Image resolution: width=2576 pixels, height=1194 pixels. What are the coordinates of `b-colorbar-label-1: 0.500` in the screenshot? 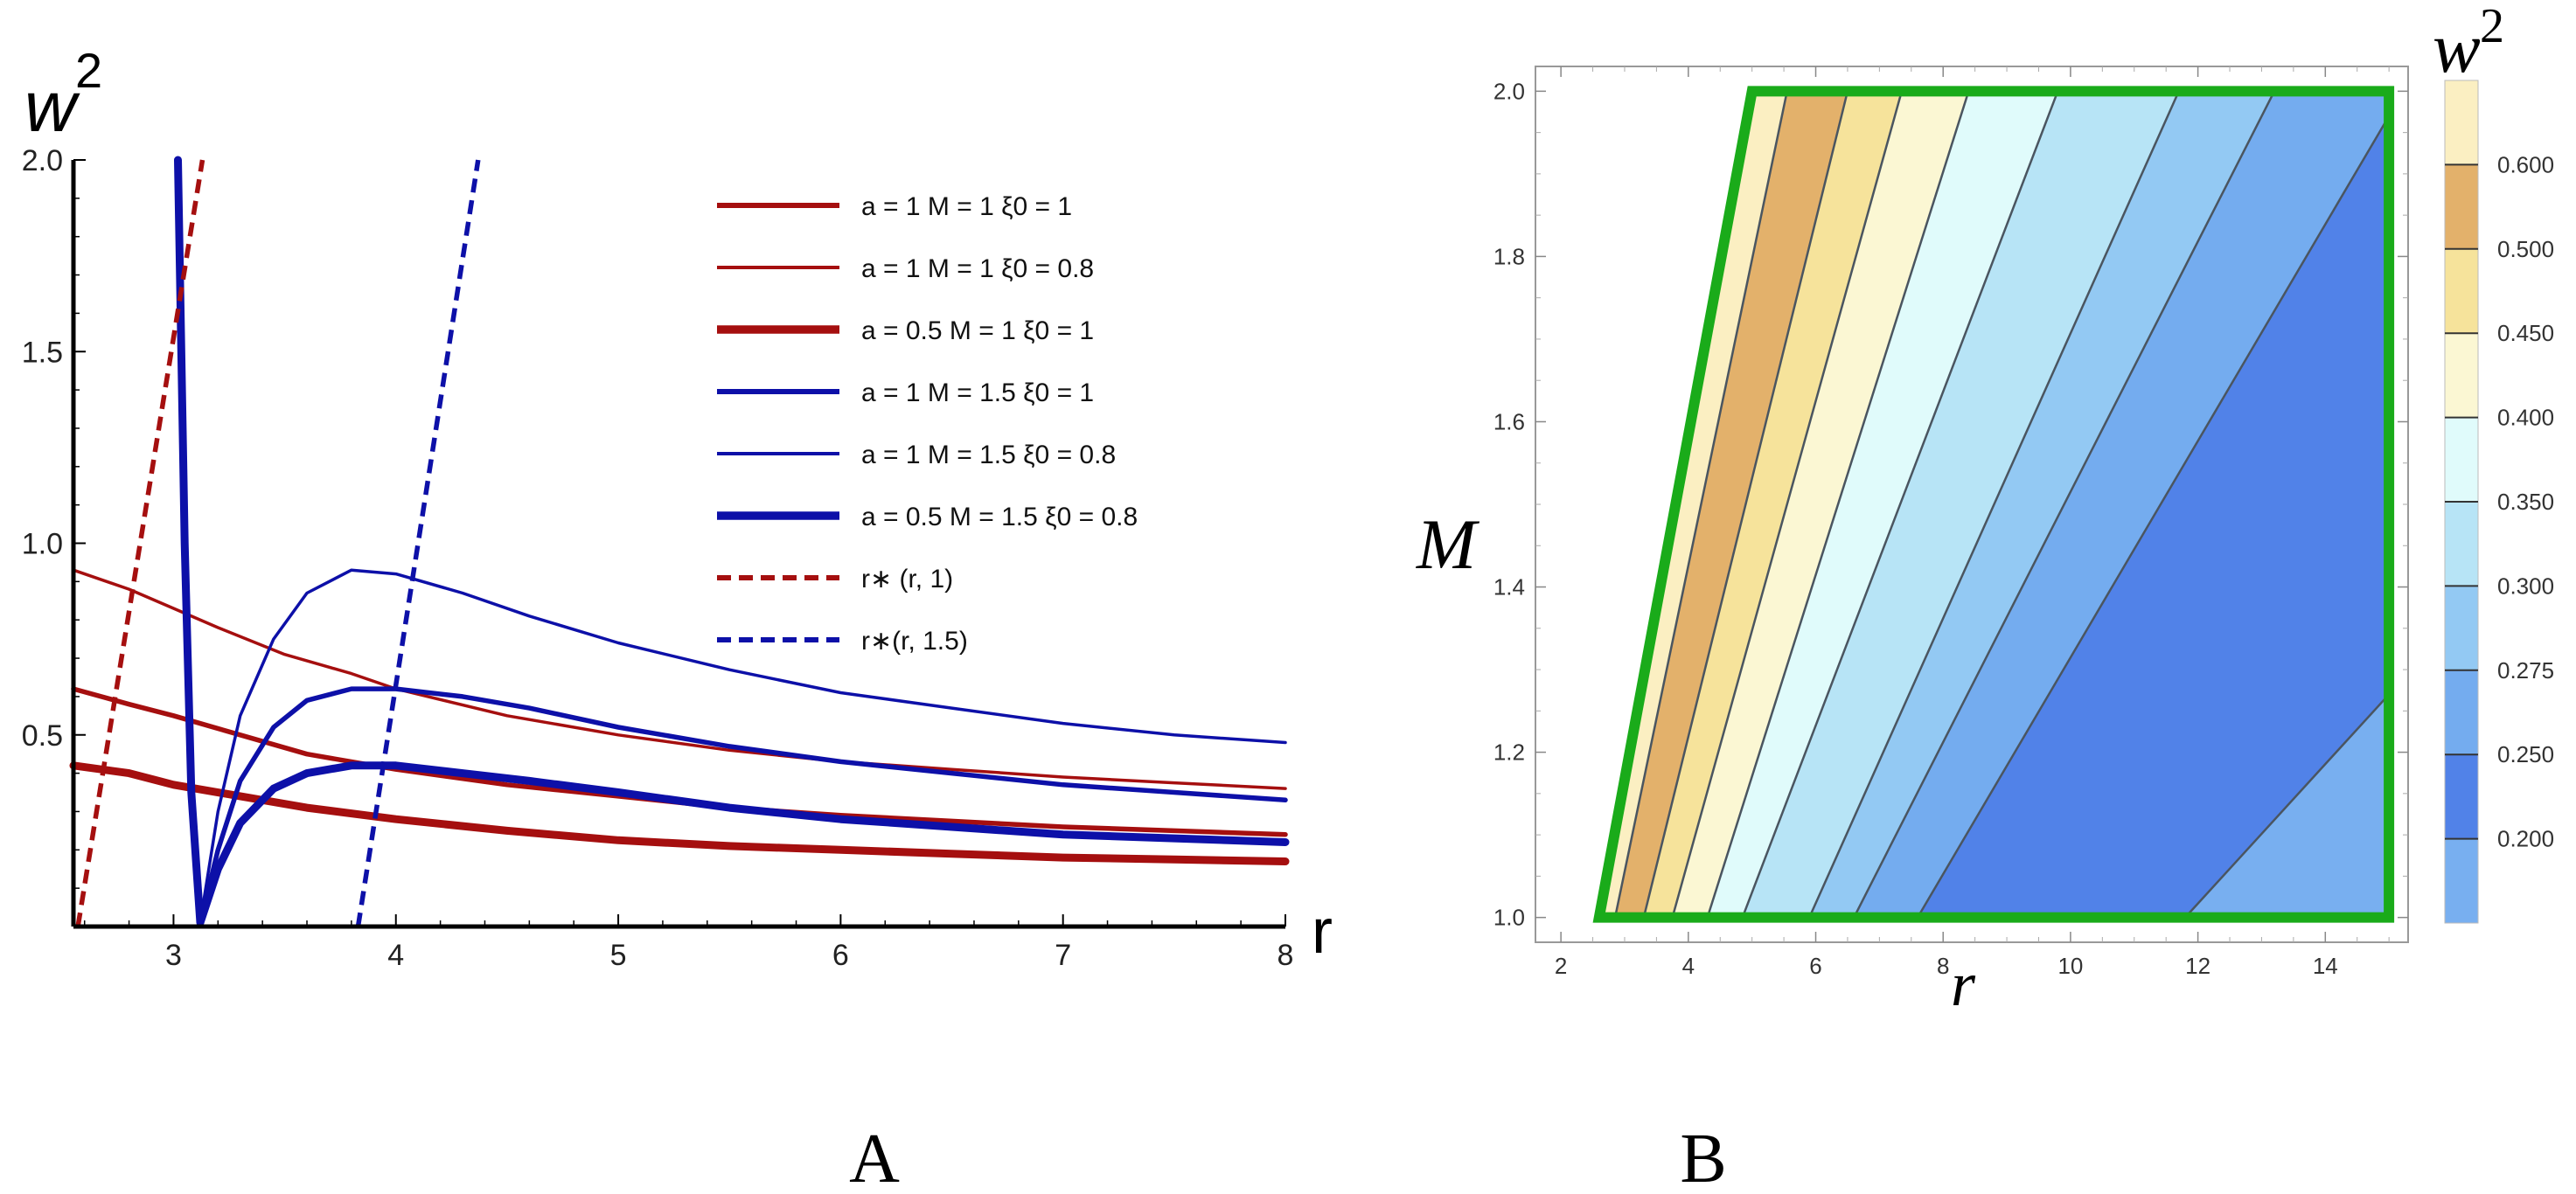 It's located at (2525, 249).